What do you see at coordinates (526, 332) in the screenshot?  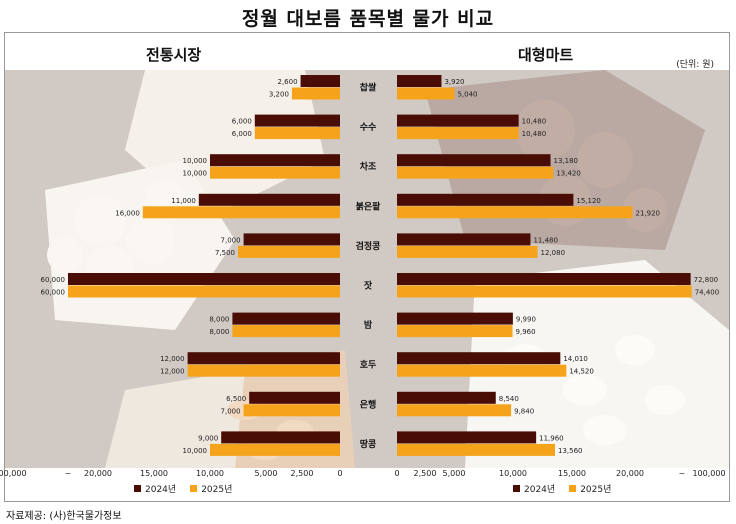 I see `data-label: 9,960` at bounding box center [526, 332].